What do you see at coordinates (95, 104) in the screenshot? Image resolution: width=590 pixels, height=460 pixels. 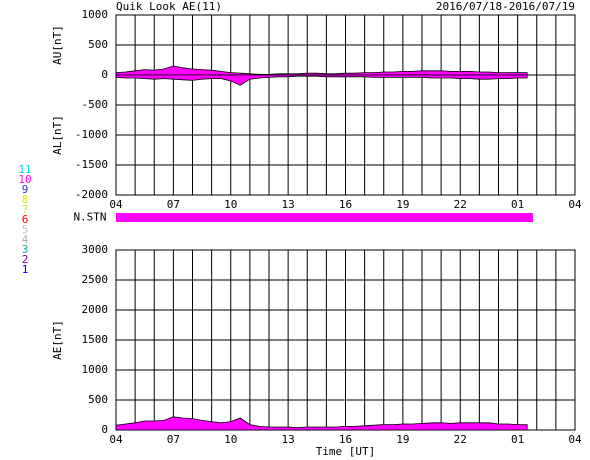 I see `y-tick-label: -500` at bounding box center [95, 104].